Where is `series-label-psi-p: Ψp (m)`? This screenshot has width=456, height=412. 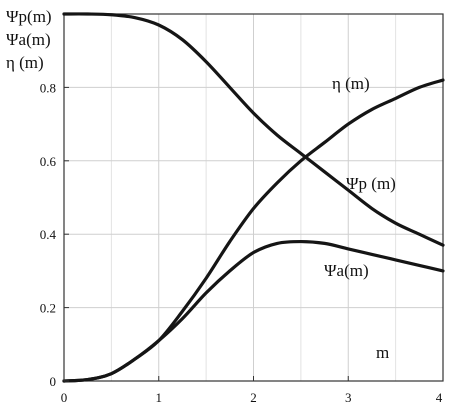 series-label-psi-p: Ψp (m) is located at coordinates (371, 183).